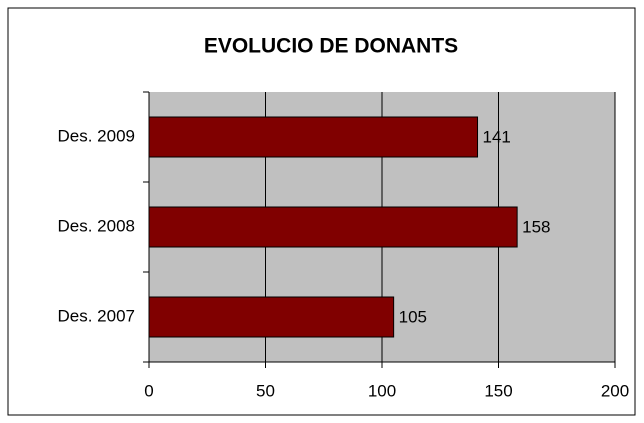 The image size is (644, 423). Describe the element at coordinates (382, 390) in the screenshot. I see `x-tick-label: 100` at that location.